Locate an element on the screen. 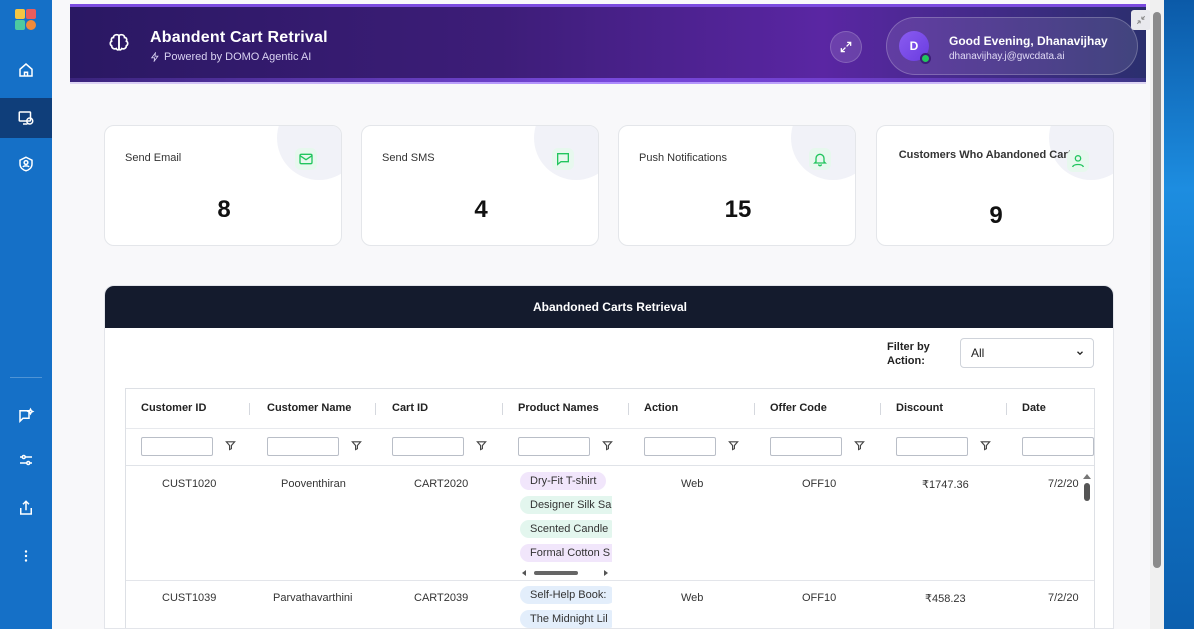 The width and height of the screenshot is (1194, 629). nav-ai-chat is located at coordinates (26, 416).